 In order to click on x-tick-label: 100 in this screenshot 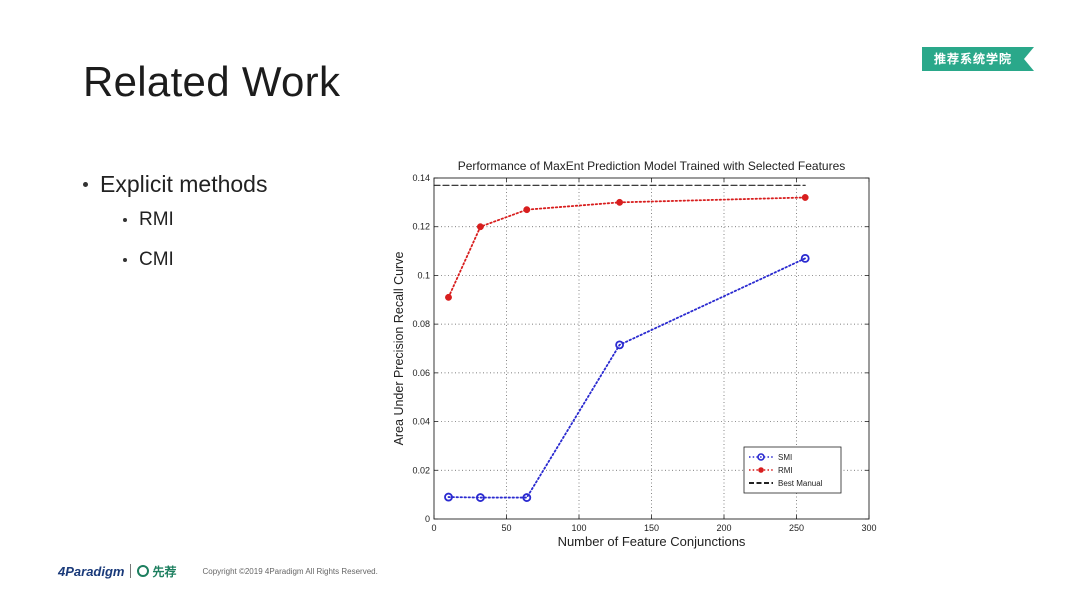, I will do `click(578, 528)`.